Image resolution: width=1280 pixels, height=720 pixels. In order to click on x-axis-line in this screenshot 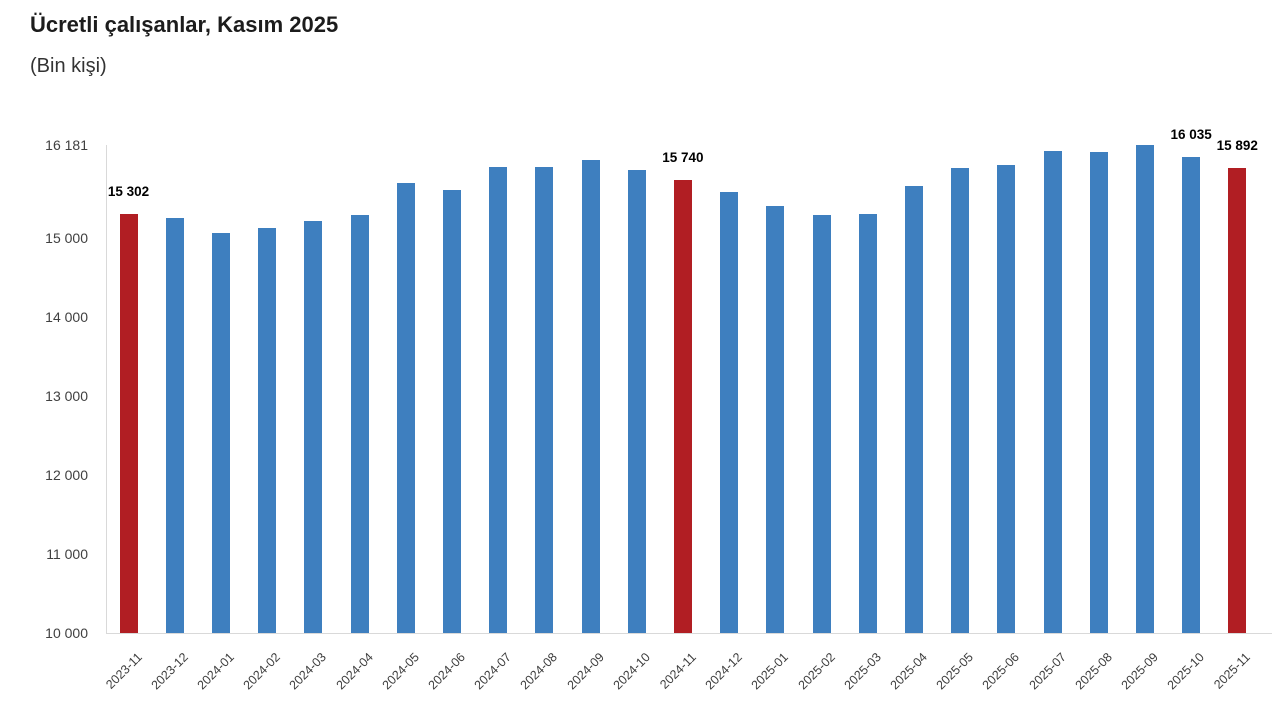, I will do `click(689, 633)`.